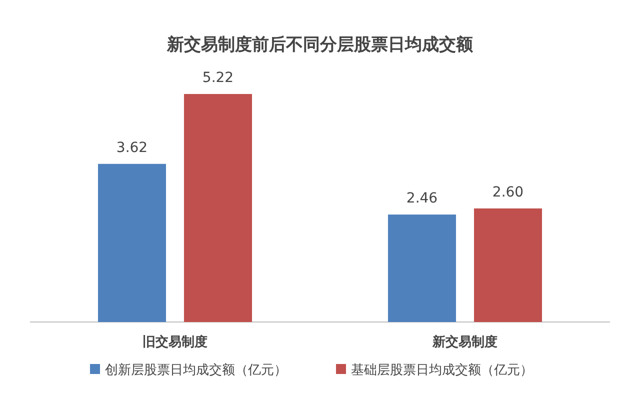 The image size is (640, 399). Describe the element at coordinates (508, 192) in the screenshot. I see `data-label: 2.60` at that location.